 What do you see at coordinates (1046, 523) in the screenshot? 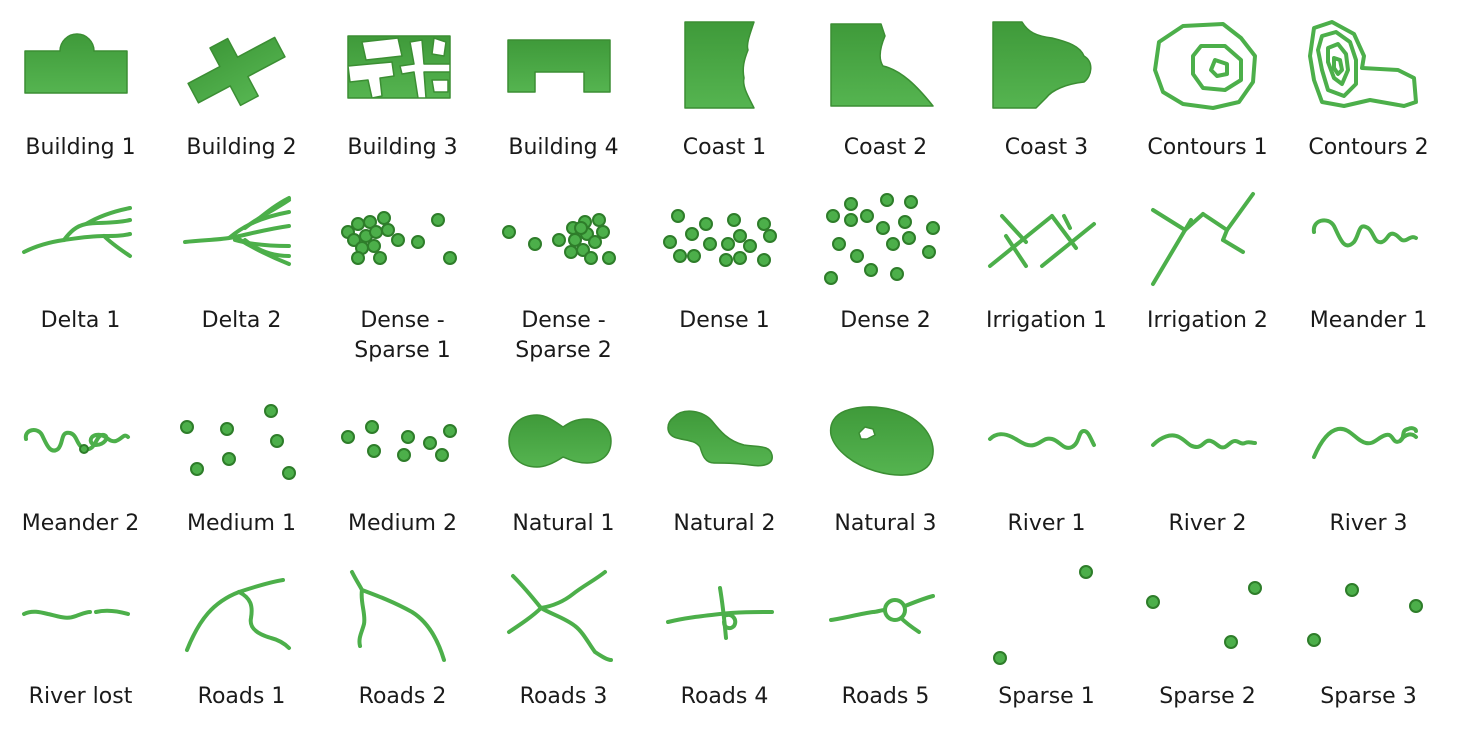
I see `symbol-label: River 1` at bounding box center [1046, 523].